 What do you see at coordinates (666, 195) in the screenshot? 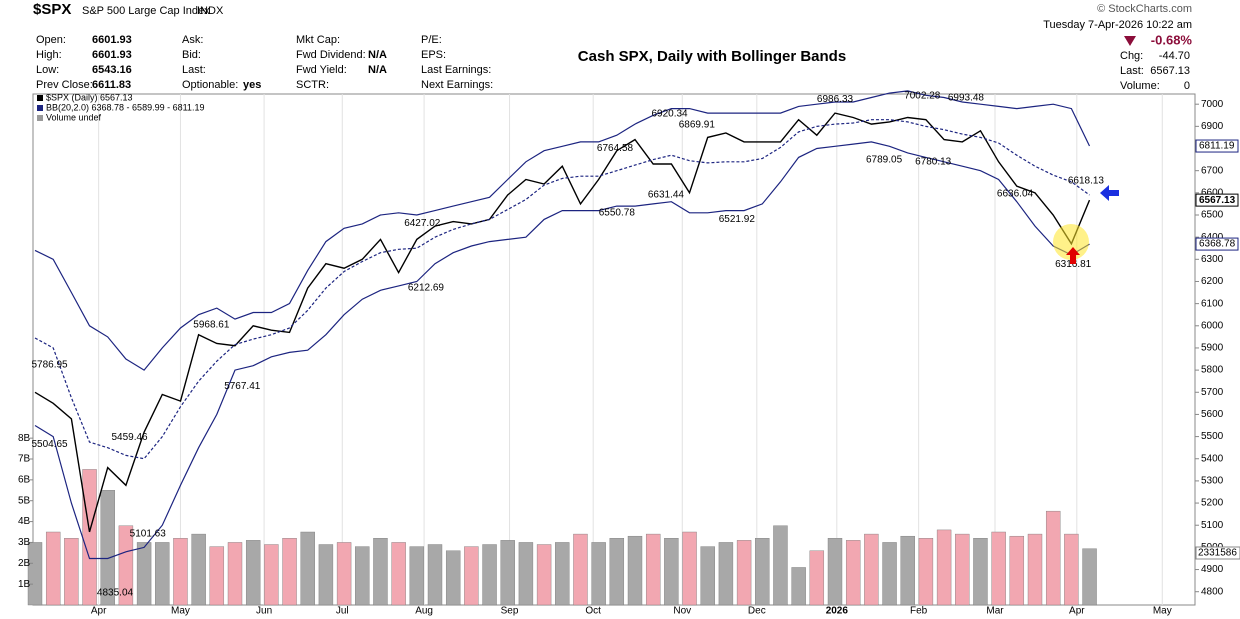
I see `low-label: 6631.44` at bounding box center [666, 195].